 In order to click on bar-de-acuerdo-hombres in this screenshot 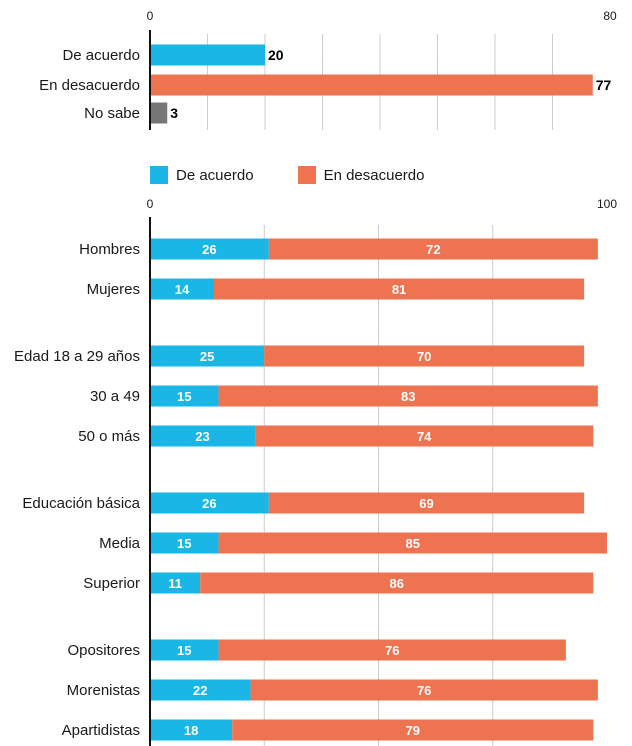, I will do `click(209, 249)`.